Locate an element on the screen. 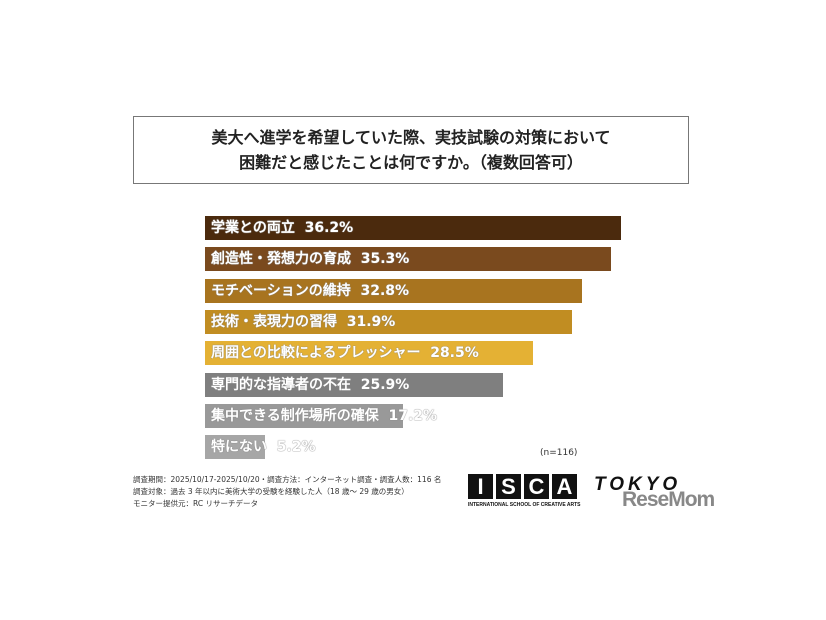 The image size is (826, 620). title-line-2: 困難だと感じたことは何ですか。（複数回答可） is located at coordinates (411, 162).